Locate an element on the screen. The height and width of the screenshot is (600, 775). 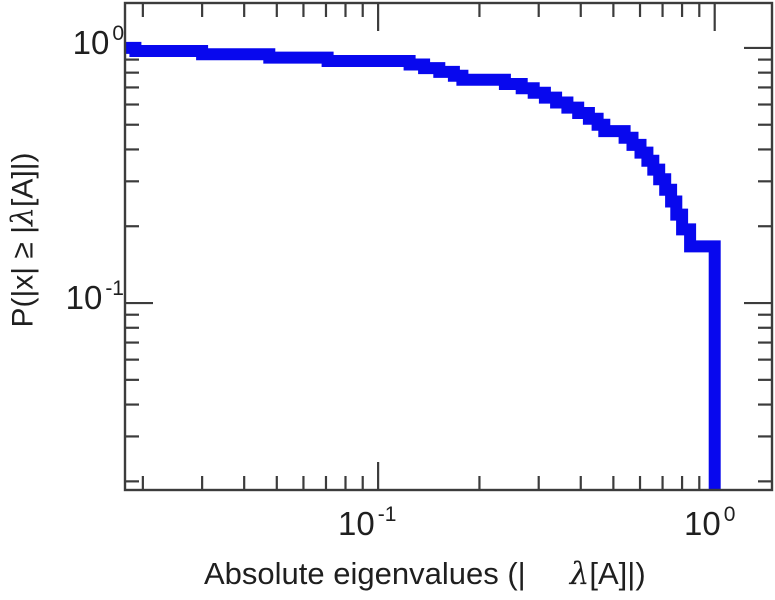
x-tick-label-1e0: 10 0 is located at coordinates (710, 523).